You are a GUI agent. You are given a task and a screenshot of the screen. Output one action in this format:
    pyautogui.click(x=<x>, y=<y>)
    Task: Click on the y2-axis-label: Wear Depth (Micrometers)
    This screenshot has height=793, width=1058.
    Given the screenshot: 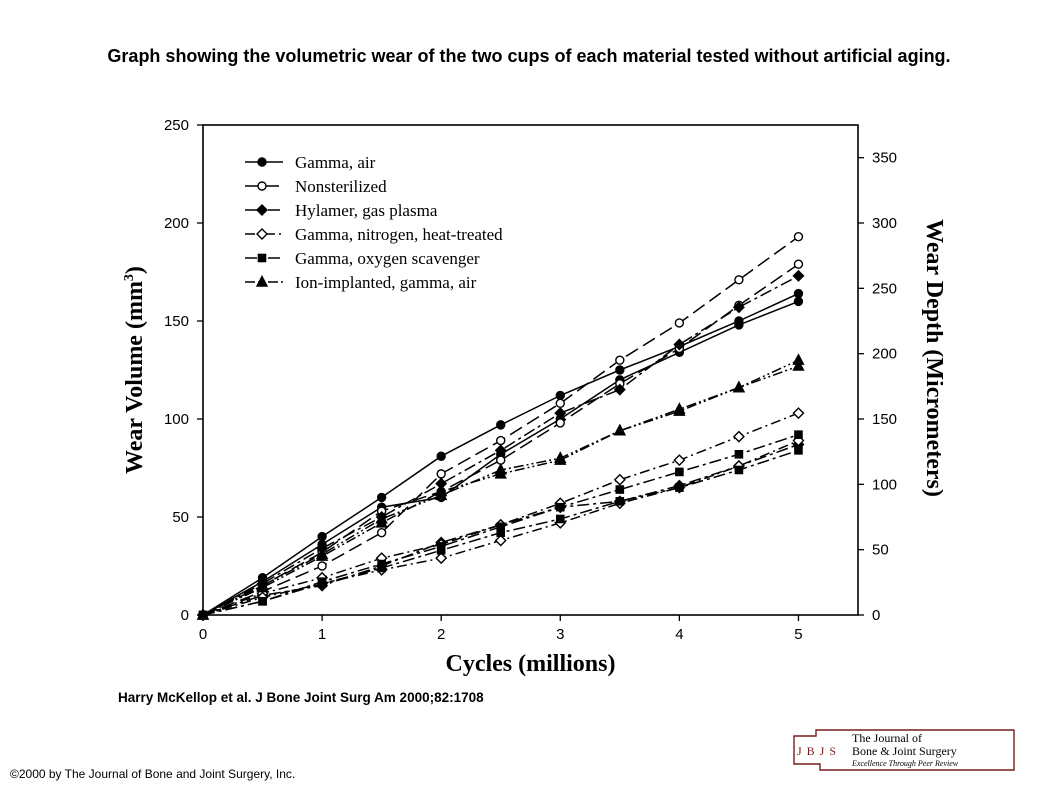 What is the action you would take?
    pyautogui.click(x=932, y=358)
    